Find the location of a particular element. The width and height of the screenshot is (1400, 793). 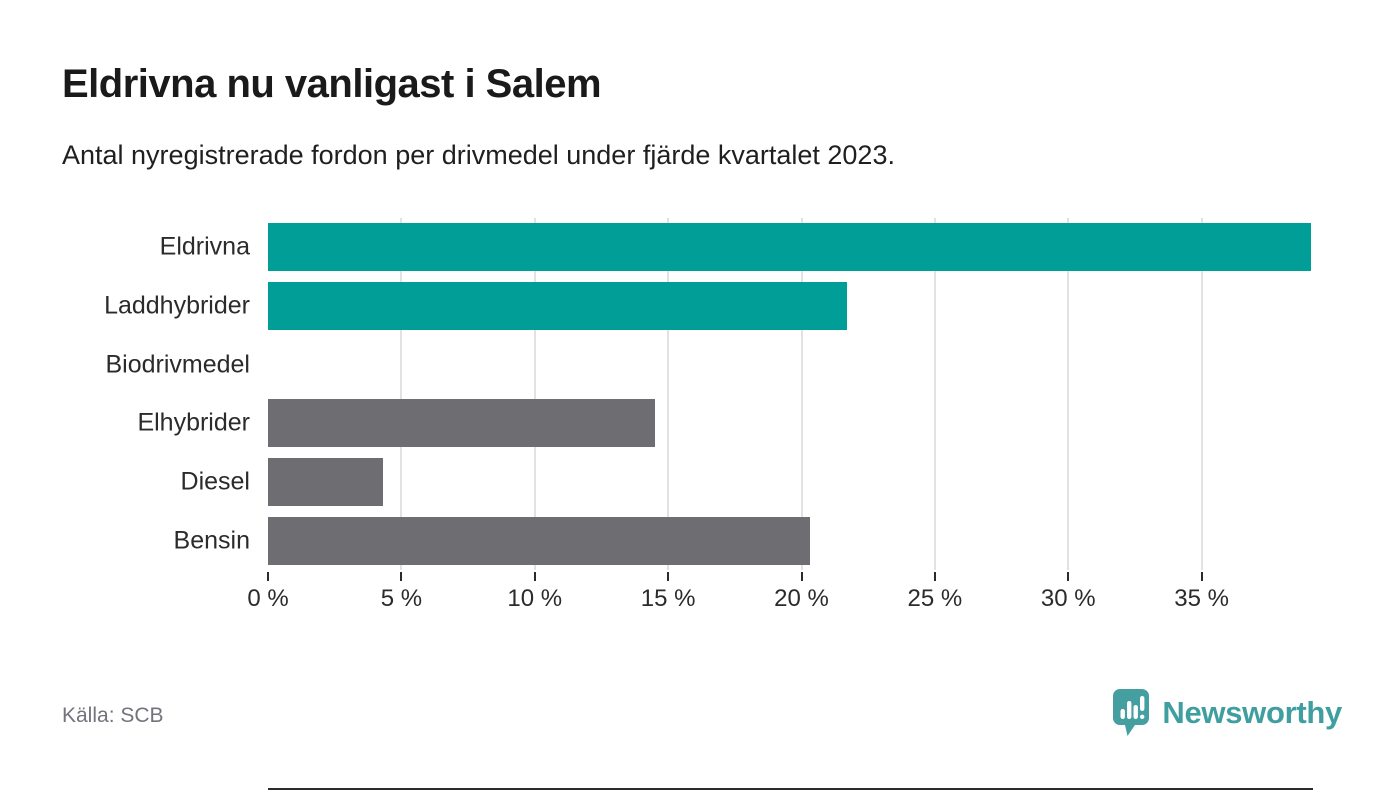

bar-laddhybrider is located at coordinates (557, 306).